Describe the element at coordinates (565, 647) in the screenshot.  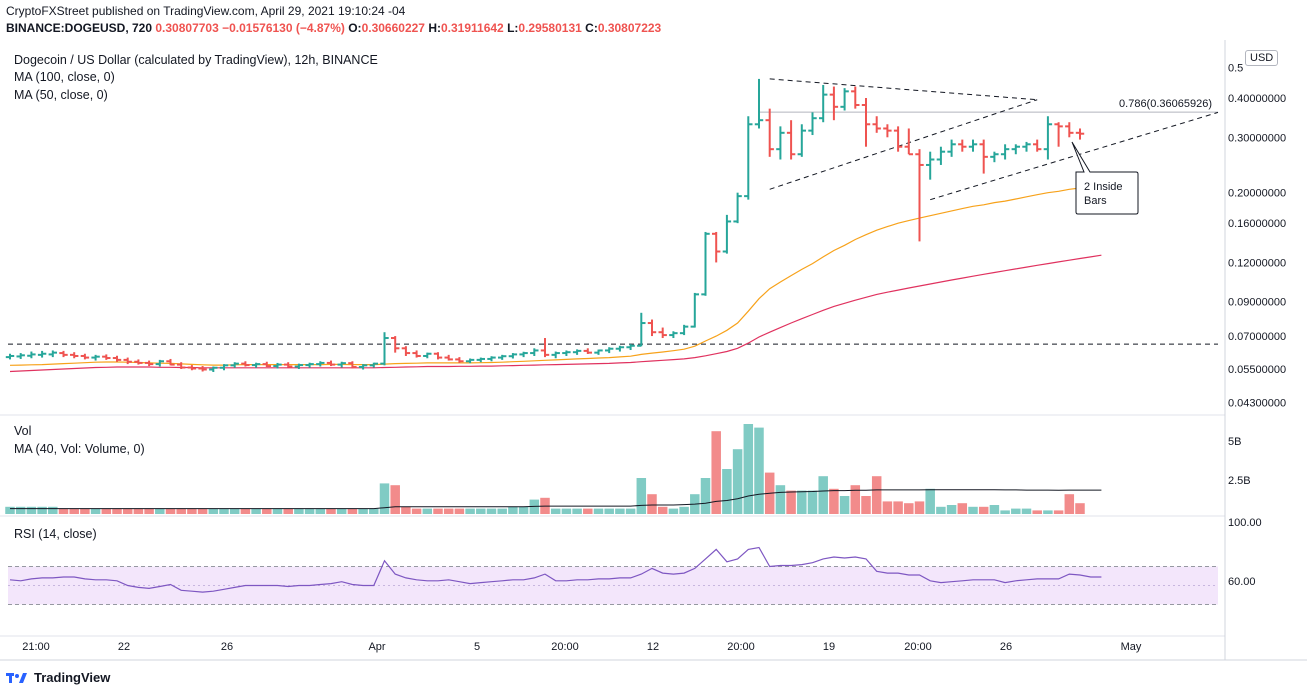
I see `time-tick-label: 20:00` at that location.